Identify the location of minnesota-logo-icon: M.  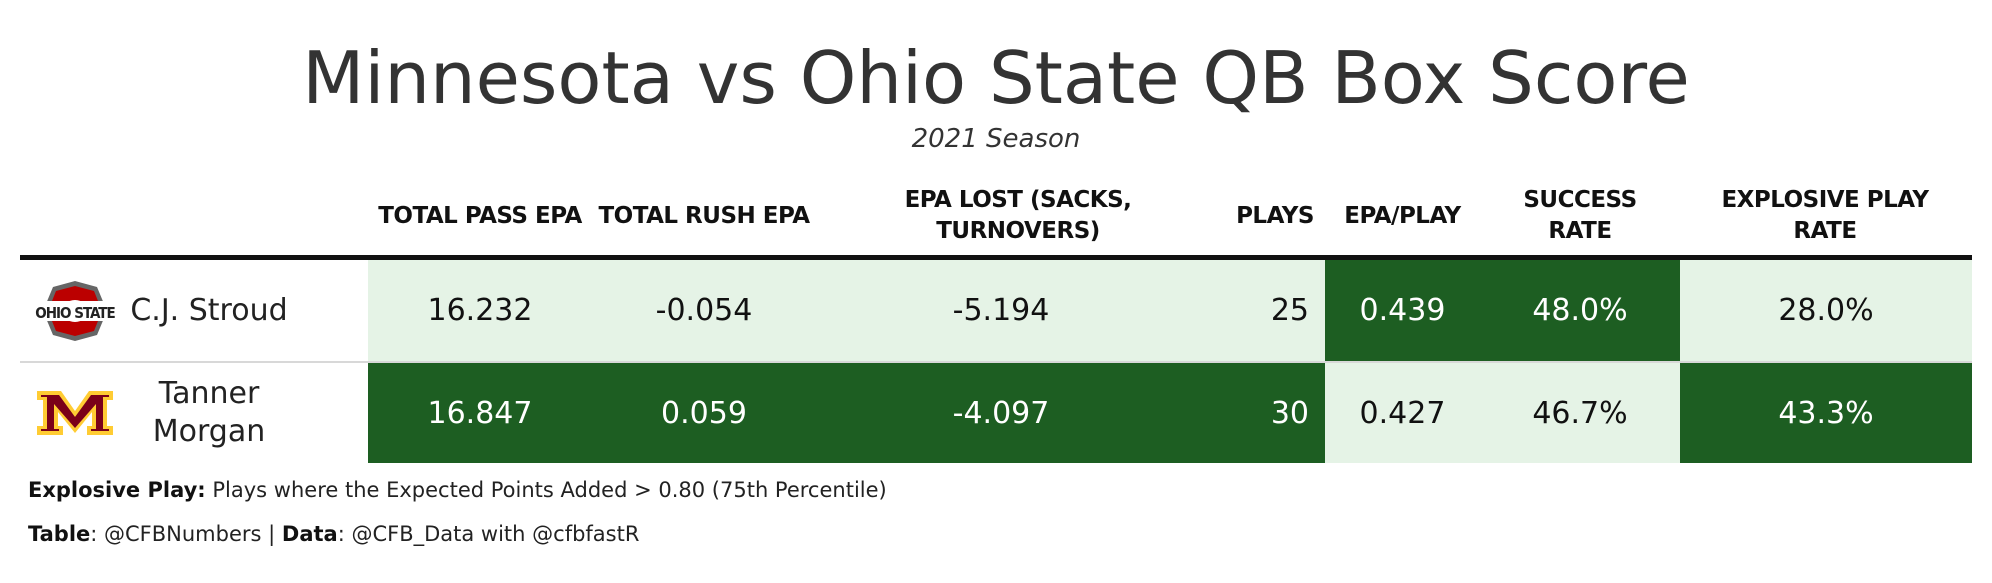
(75, 413).